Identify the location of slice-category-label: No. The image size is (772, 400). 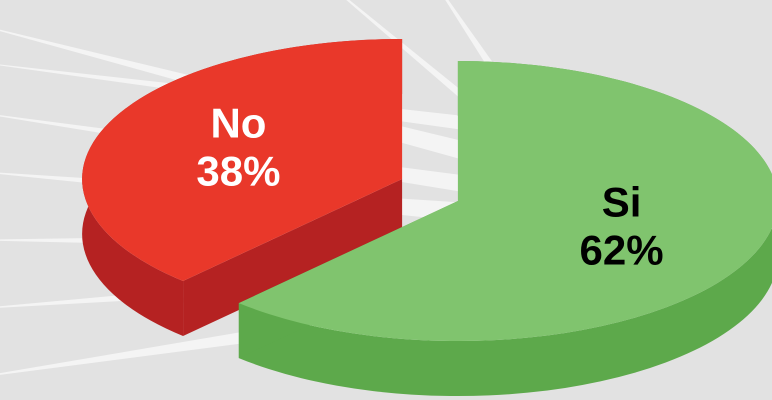
(238, 123).